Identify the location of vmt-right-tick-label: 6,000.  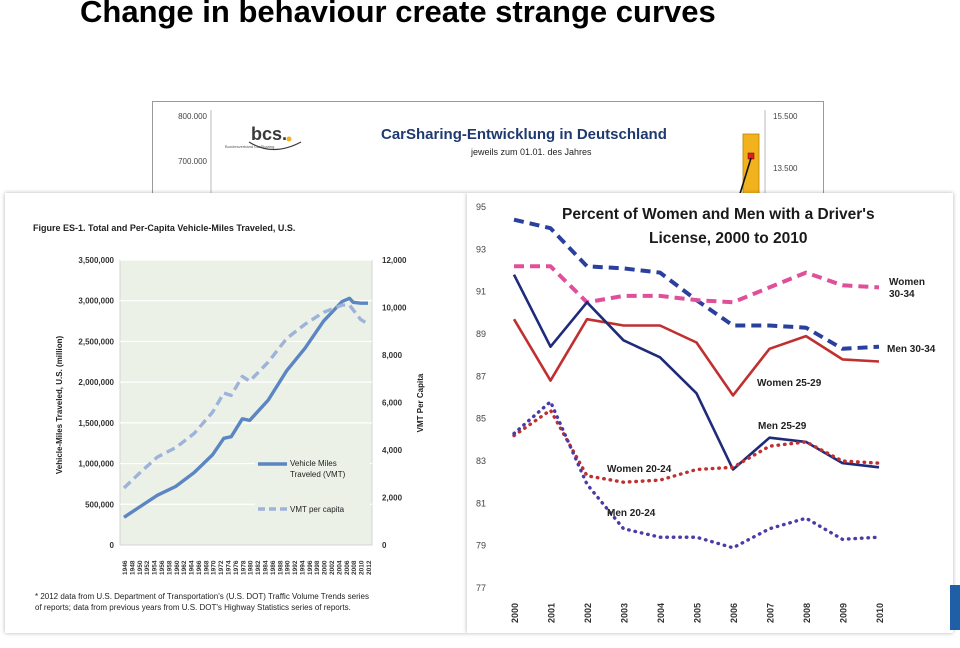
(392, 403).